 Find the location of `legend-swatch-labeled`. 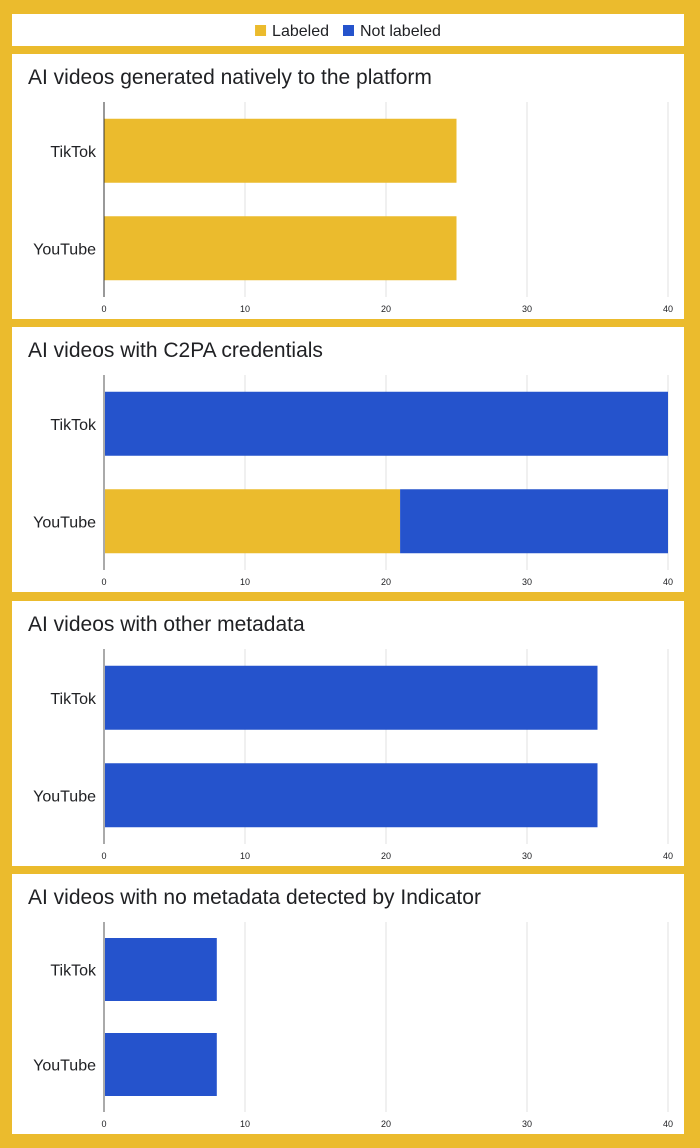

legend-swatch-labeled is located at coordinates (261, 30).